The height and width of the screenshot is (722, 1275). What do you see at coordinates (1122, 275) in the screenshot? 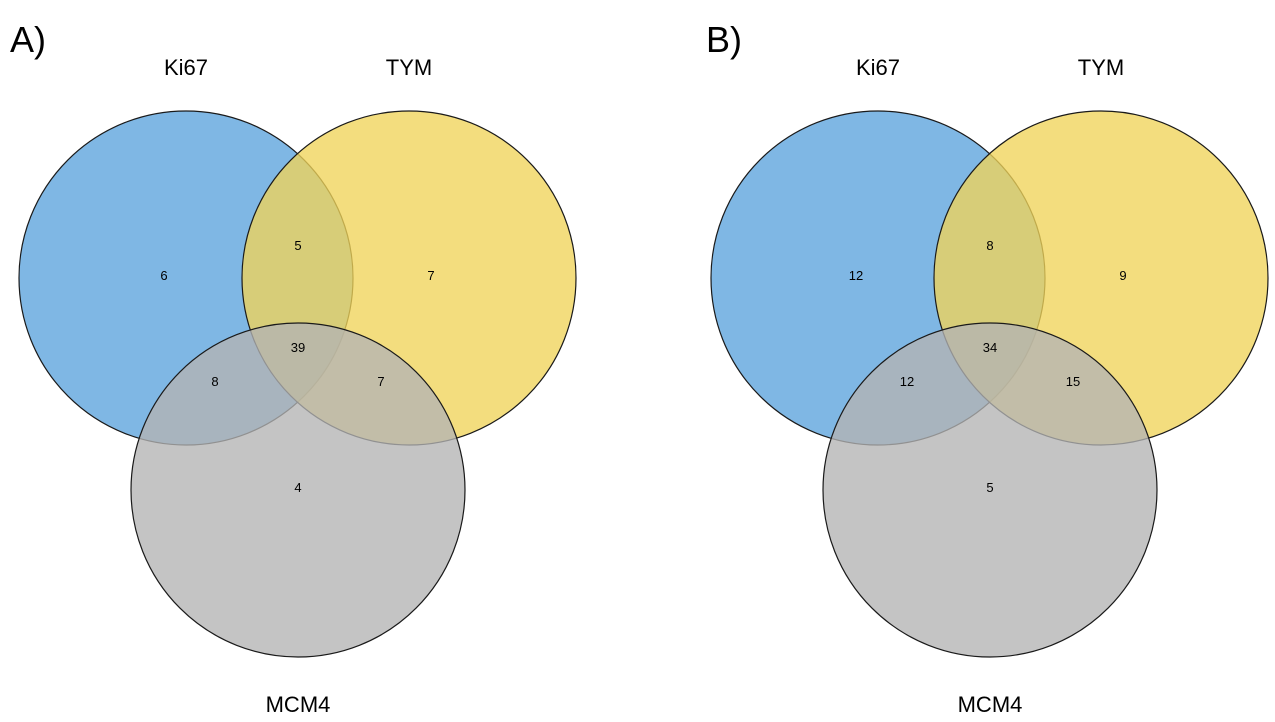
I see `count-tym-only: 9` at bounding box center [1122, 275].